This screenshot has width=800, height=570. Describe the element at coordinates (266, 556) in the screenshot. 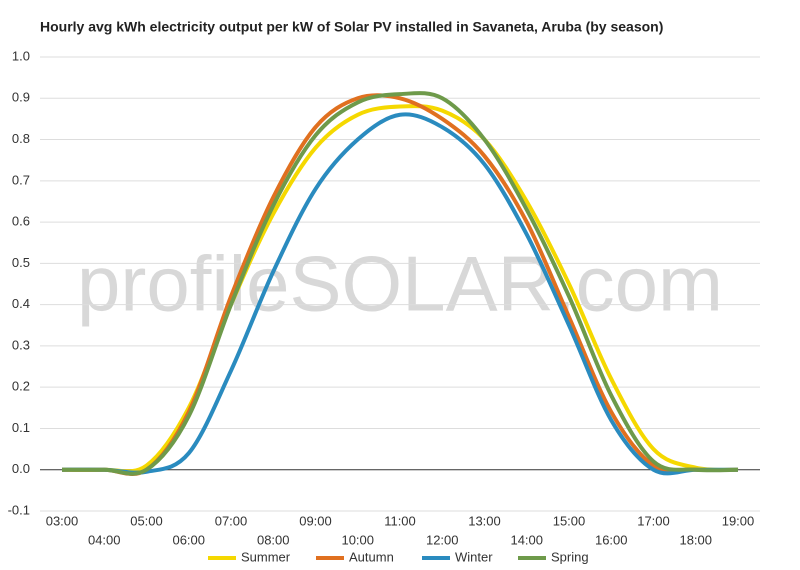

I see `legend-label: Summer` at that location.